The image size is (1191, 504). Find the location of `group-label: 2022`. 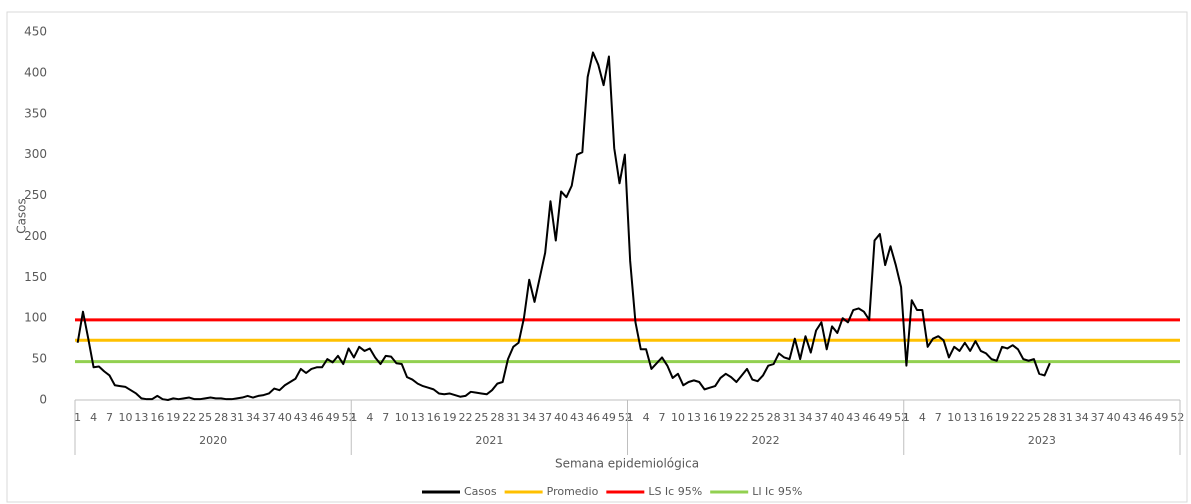

group-label: 2022 is located at coordinates (766, 440).